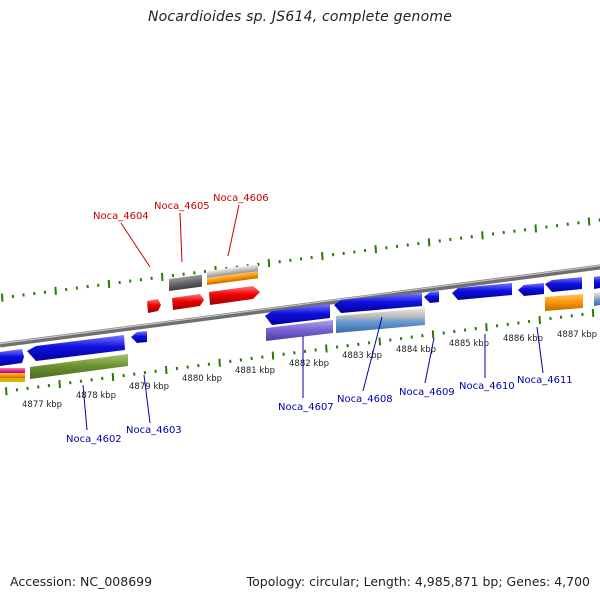  What do you see at coordinates (42, 405) in the screenshot?
I see `scale-label: 4877 kbp` at bounding box center [42, 405].